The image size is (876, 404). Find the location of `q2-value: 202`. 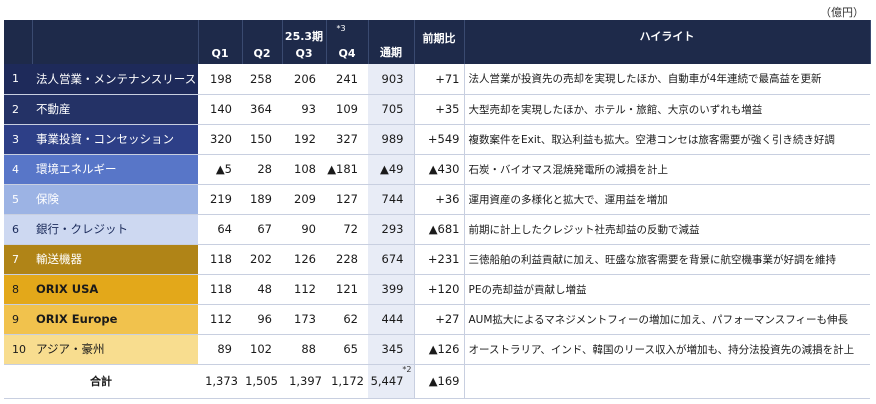

q2-value: 202 is located at coordinates (261, 259).